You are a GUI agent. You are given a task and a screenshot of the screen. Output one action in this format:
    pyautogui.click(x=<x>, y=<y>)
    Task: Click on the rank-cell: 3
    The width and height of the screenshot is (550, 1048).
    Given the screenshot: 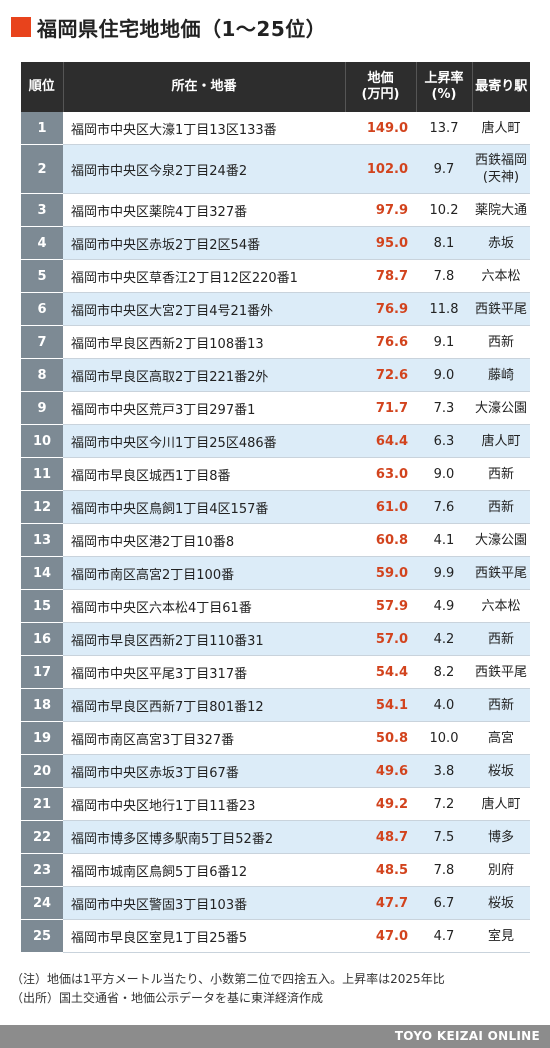 What is the action you would take?
    pyautogui.click(x=42, y=210)
    